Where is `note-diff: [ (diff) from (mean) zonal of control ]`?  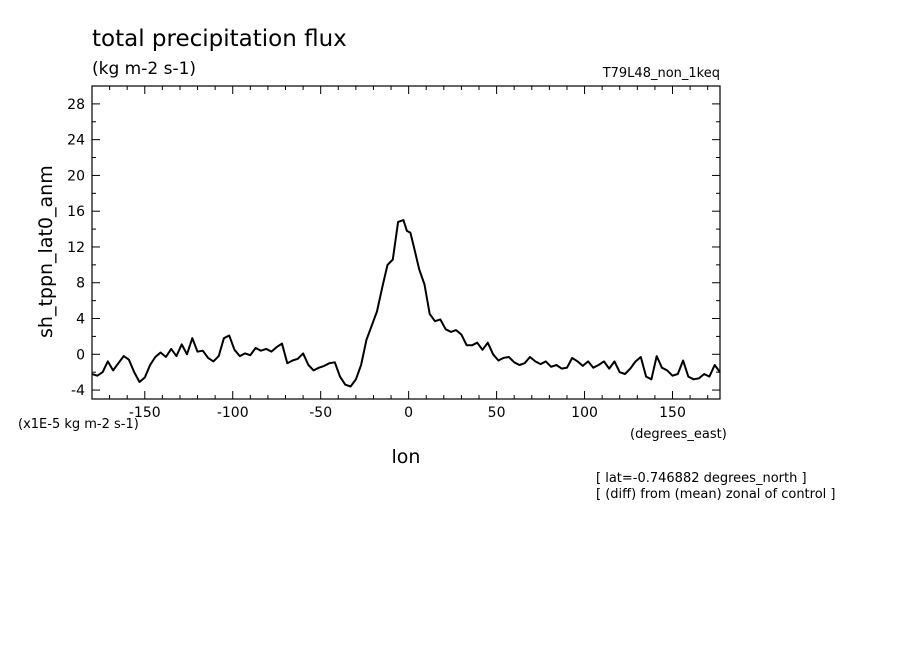
note-diff: [ (diff) from (mean) zonal of control ] is located at coordinates (715, 494).